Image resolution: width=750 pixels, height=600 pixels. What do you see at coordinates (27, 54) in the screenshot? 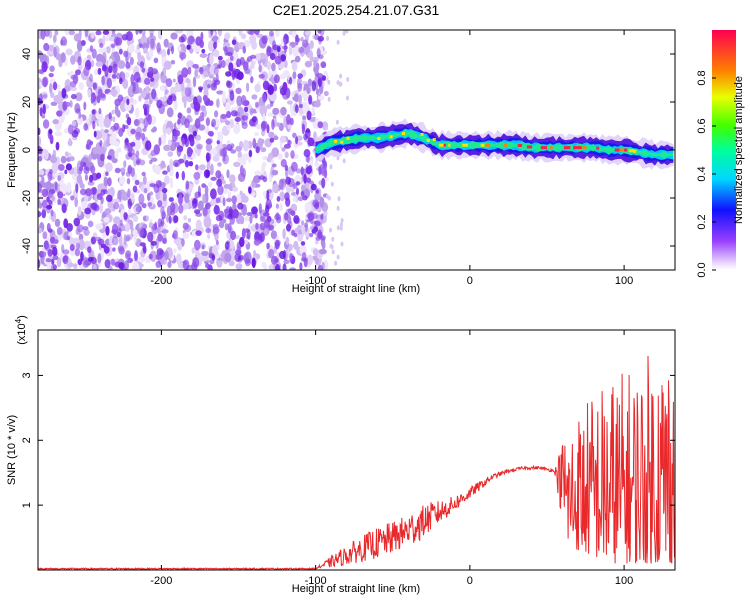
I see `spectrogram-ytick-label: 40` at bounding box center [27, 54].